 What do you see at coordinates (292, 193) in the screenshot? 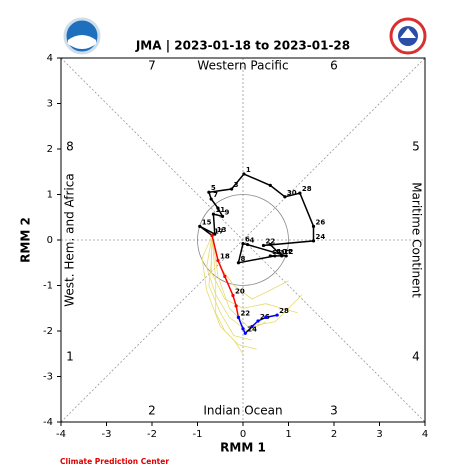
I see `date-label: 30` at bounding box center [292, 193].